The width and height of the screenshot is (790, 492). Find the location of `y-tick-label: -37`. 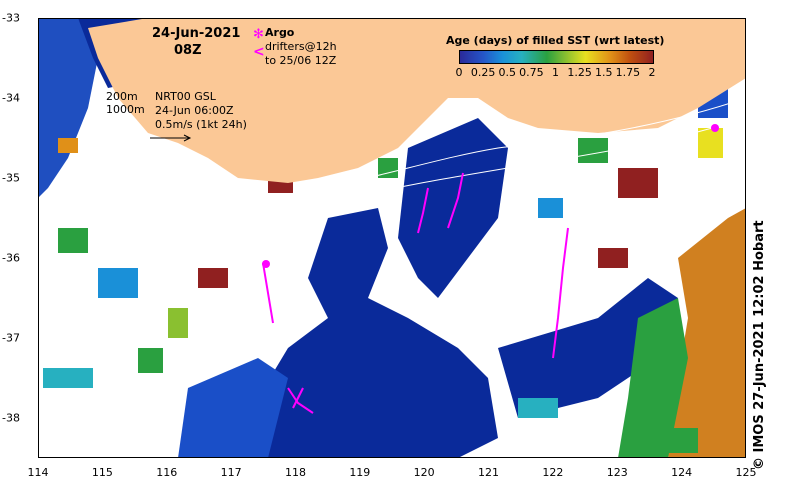

y-tick-label: -37 is located at coordinates (11, 338).